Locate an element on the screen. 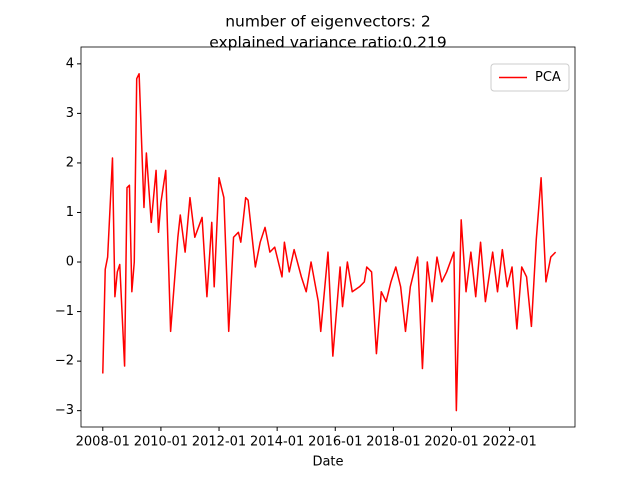  y-tick-label: −3 is located at coordinates (64, 410).